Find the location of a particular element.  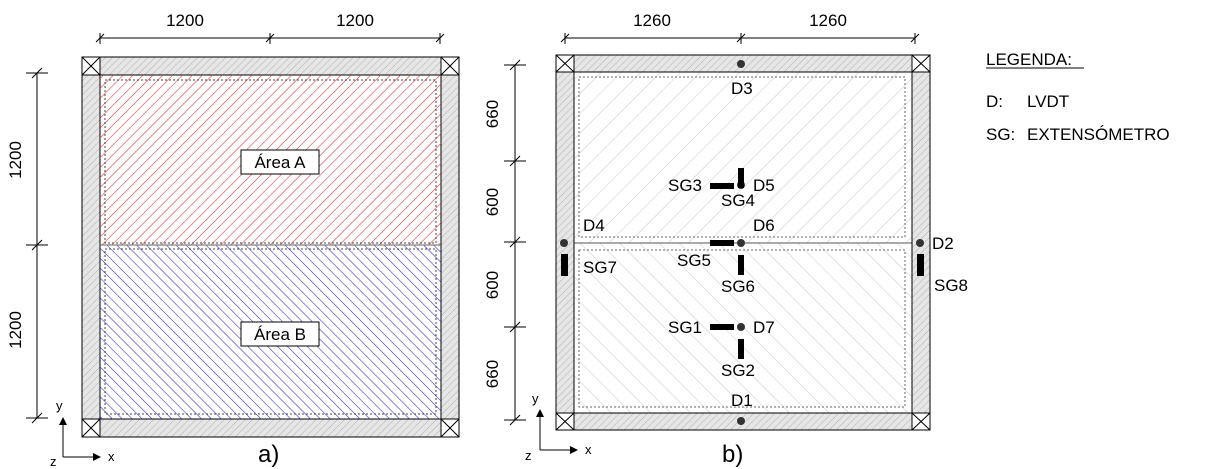

lvdt-label: D5 is located at coordinates (764, 185).